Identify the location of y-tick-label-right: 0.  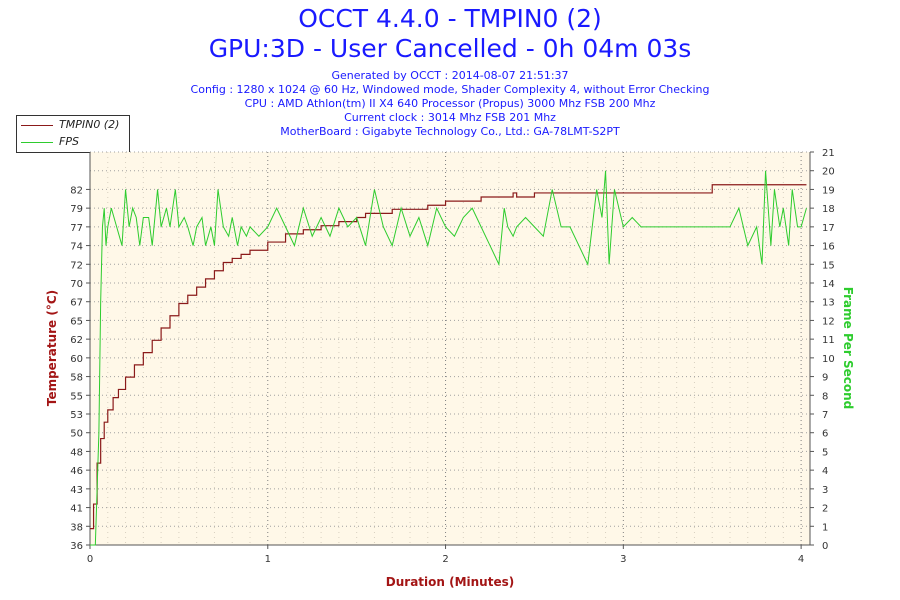
(825, 546).